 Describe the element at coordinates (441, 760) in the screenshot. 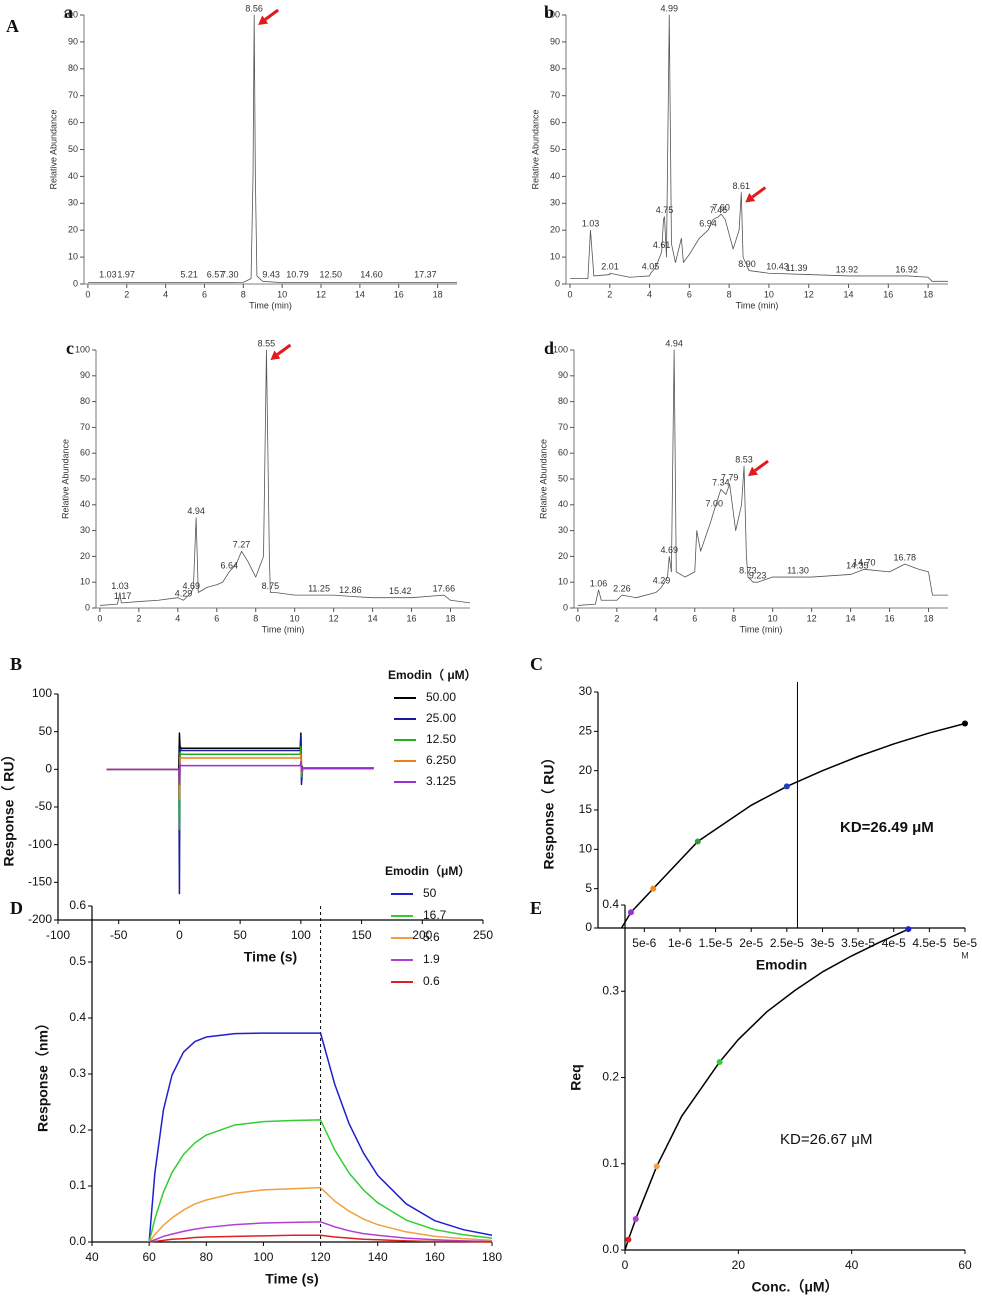

I see `legend-label: 6.250` at that location.